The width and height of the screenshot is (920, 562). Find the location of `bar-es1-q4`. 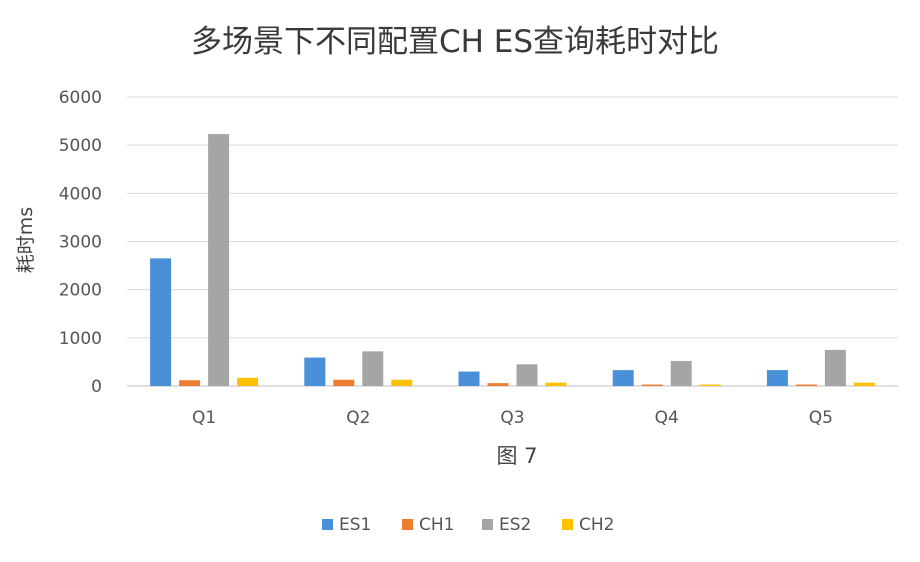

bar-es1-q4 is located at coordinates (623, 378).